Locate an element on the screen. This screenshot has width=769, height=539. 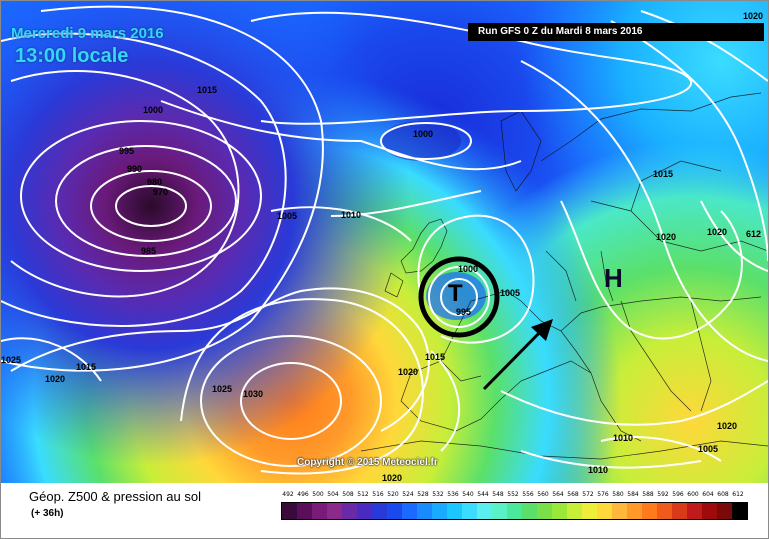
scale-value-label: 552 is located at coordinates (513, 494).